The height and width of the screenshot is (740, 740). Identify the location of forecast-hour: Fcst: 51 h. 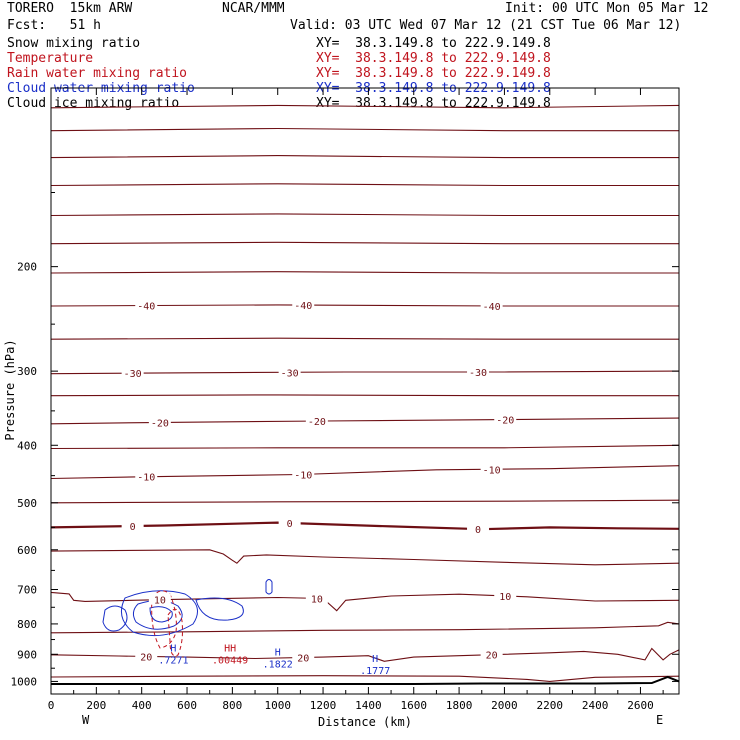
(54, 25).